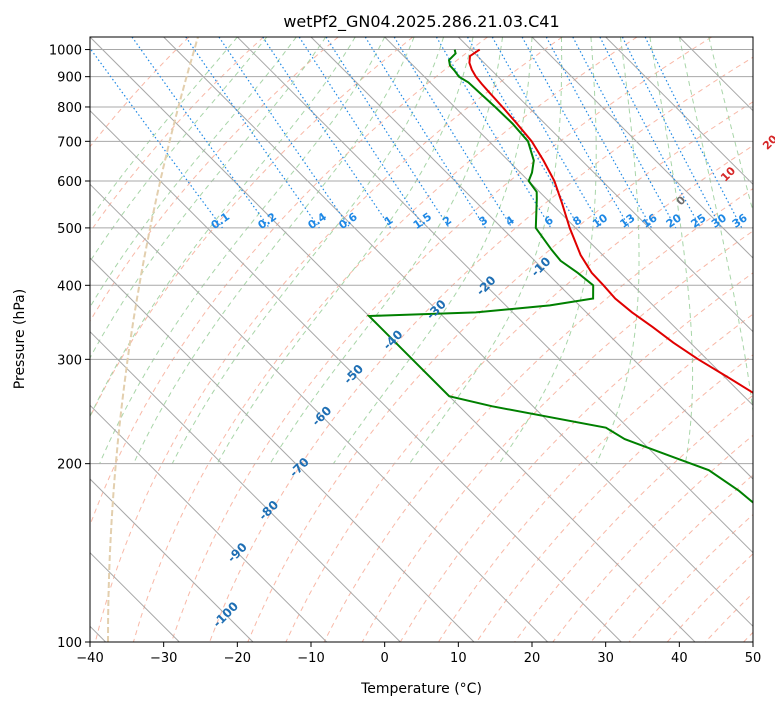 This screenshot has width=775, height=708. Describe the element at coordinates (418, 654) in the screenshot. I see `x-axis: −40 −30 −20 −10 0 10 20 30 40 50` at that location.